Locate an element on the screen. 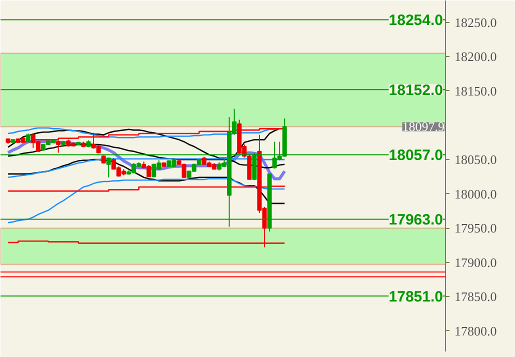  y-tick-label: 18050.0 is located at coordinates (475, 160).